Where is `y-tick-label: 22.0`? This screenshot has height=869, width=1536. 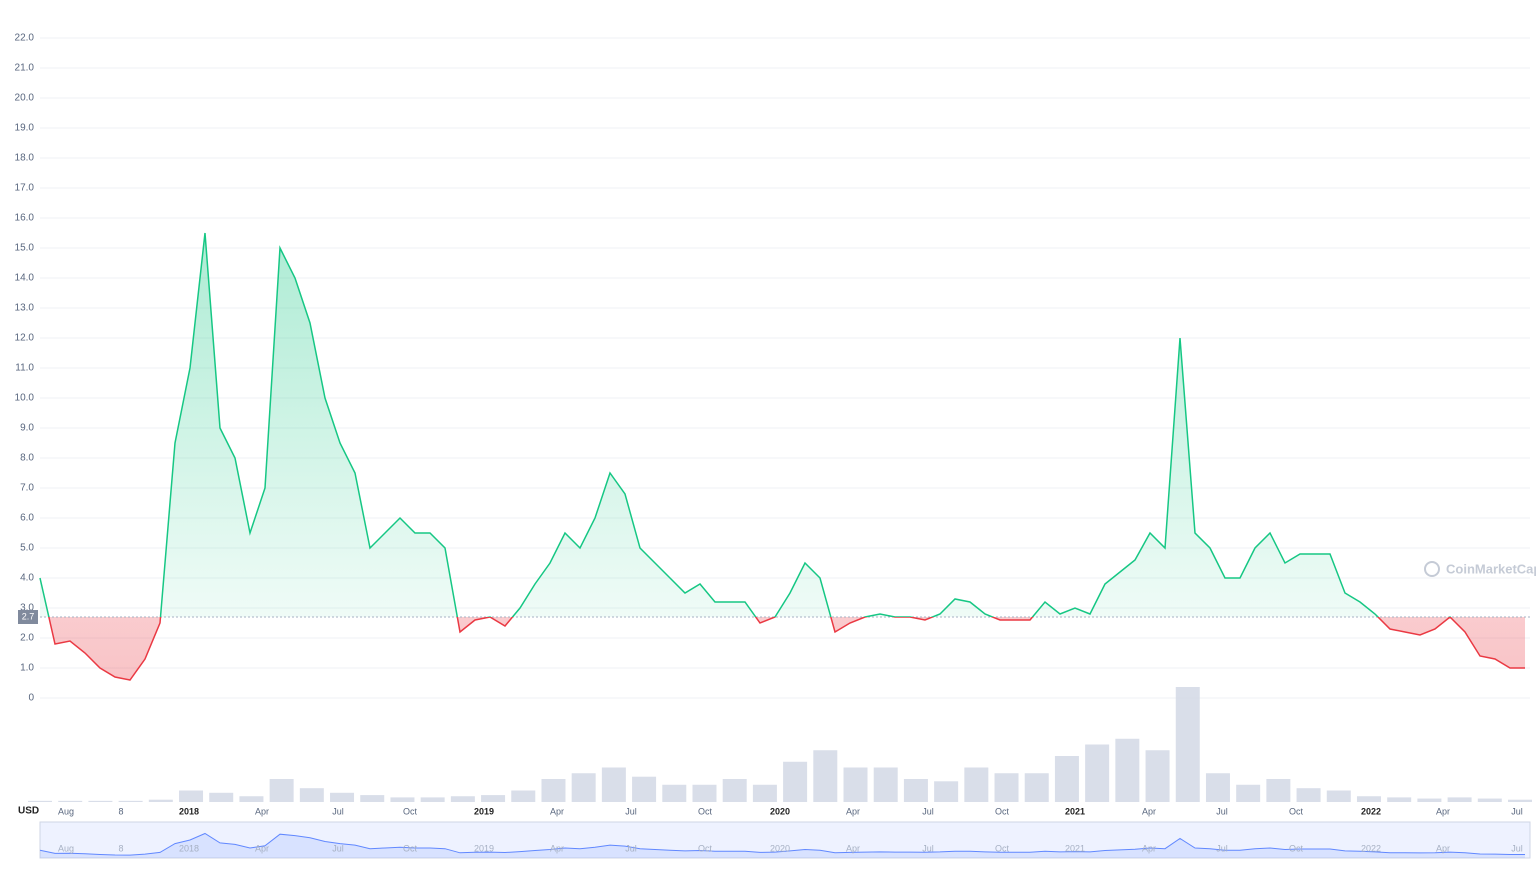
y-tick-label: 22.0 is located at coordinates (25, 38).